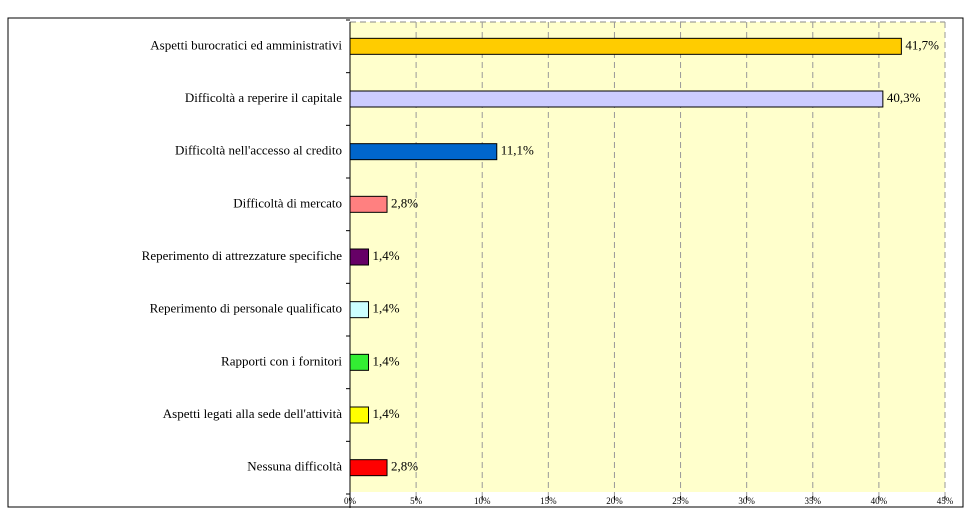 Image resolution: width=969 pixels, height=508 pixels. Describe the element at coordinates (287, 202) in the screenshot. I see `y-tick-label: Difficoltà di mercato` at that location.